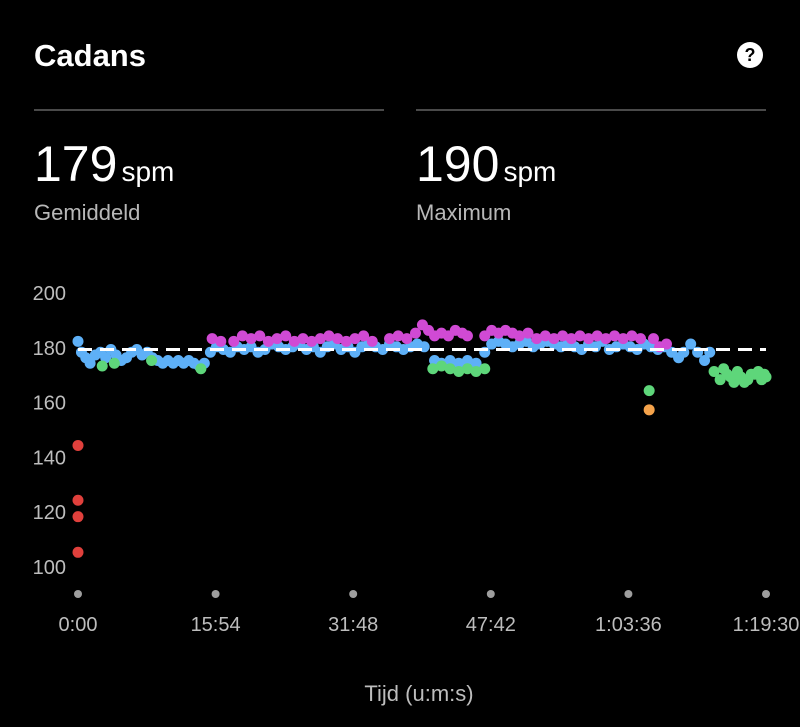  I want to click on y-tick-label: 140, so click(49, 458).